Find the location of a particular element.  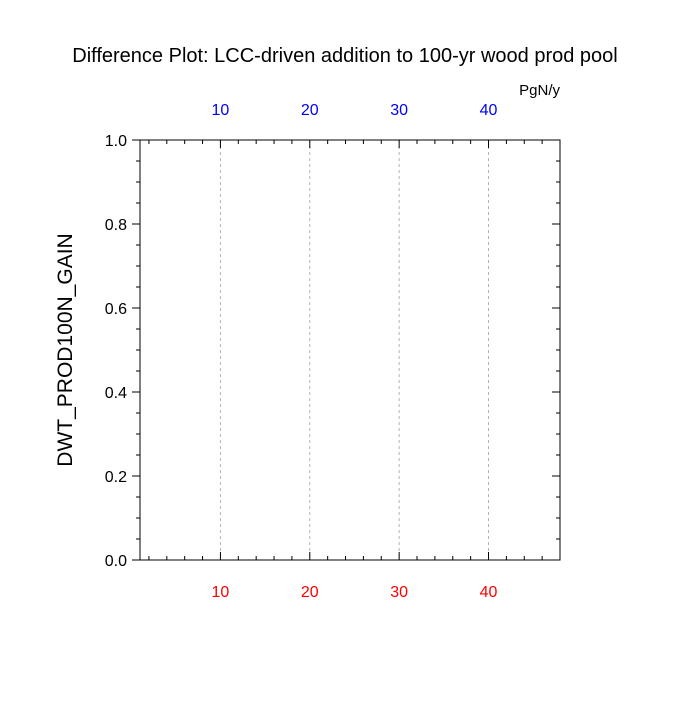

y-tick-label: 0.8 is located at coordinates (116, 225).